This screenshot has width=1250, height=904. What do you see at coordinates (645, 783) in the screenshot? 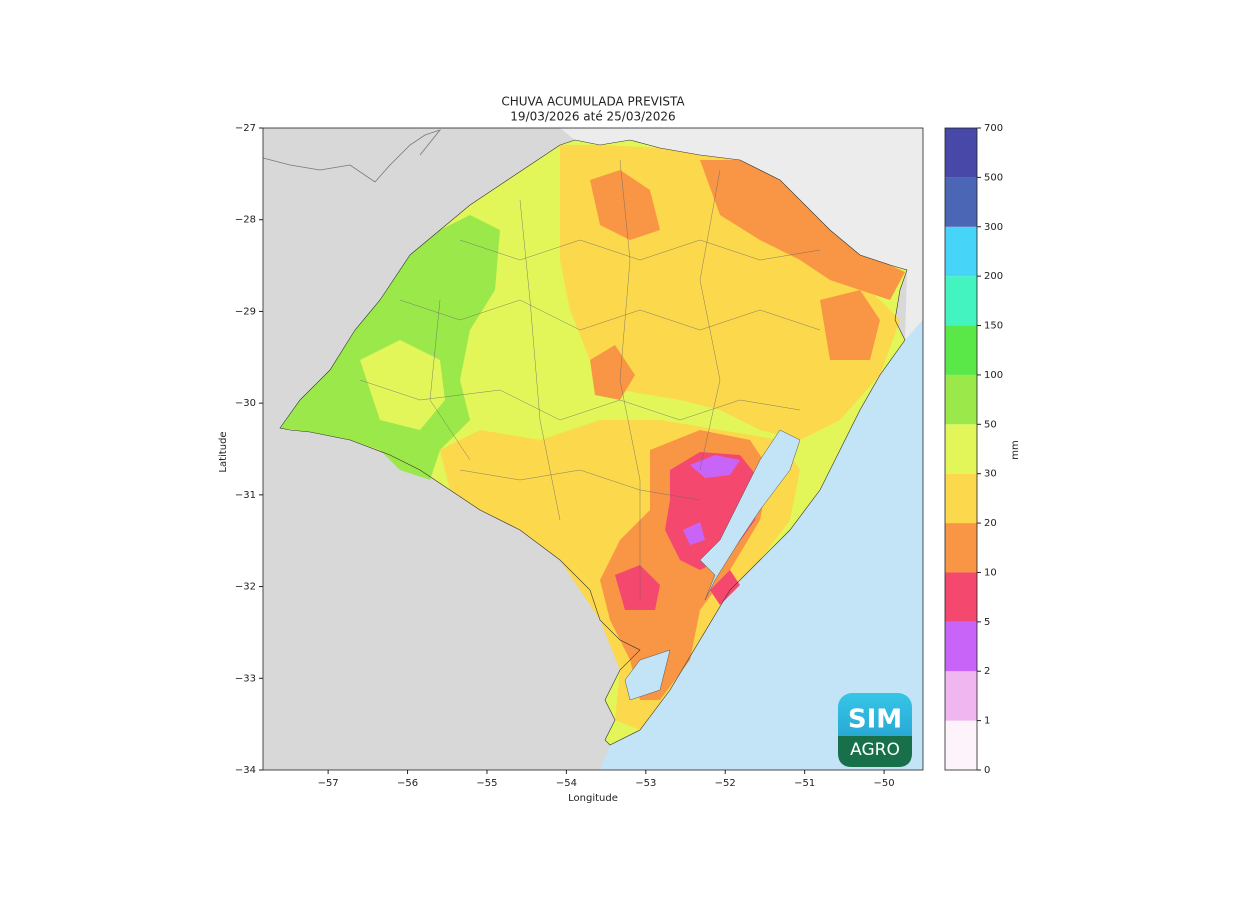
I see `x-tick-label: −53` at bounding box center [645, 783].